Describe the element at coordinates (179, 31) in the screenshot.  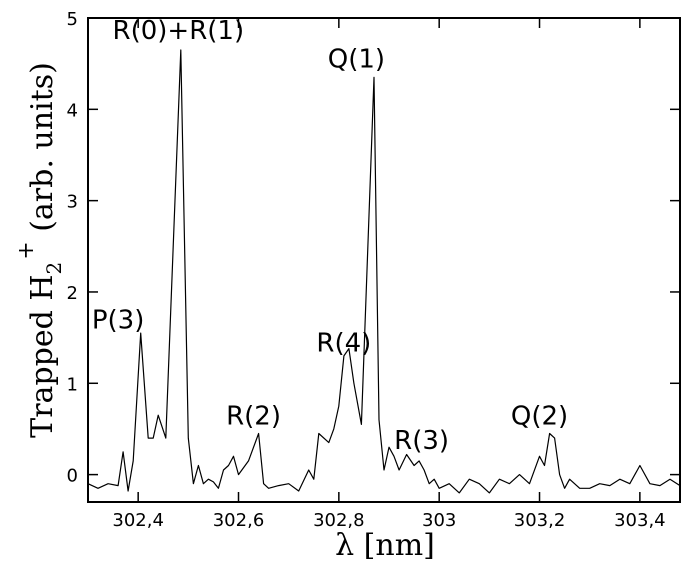
I see `peak-label: R(0)+R(1)` at that location.